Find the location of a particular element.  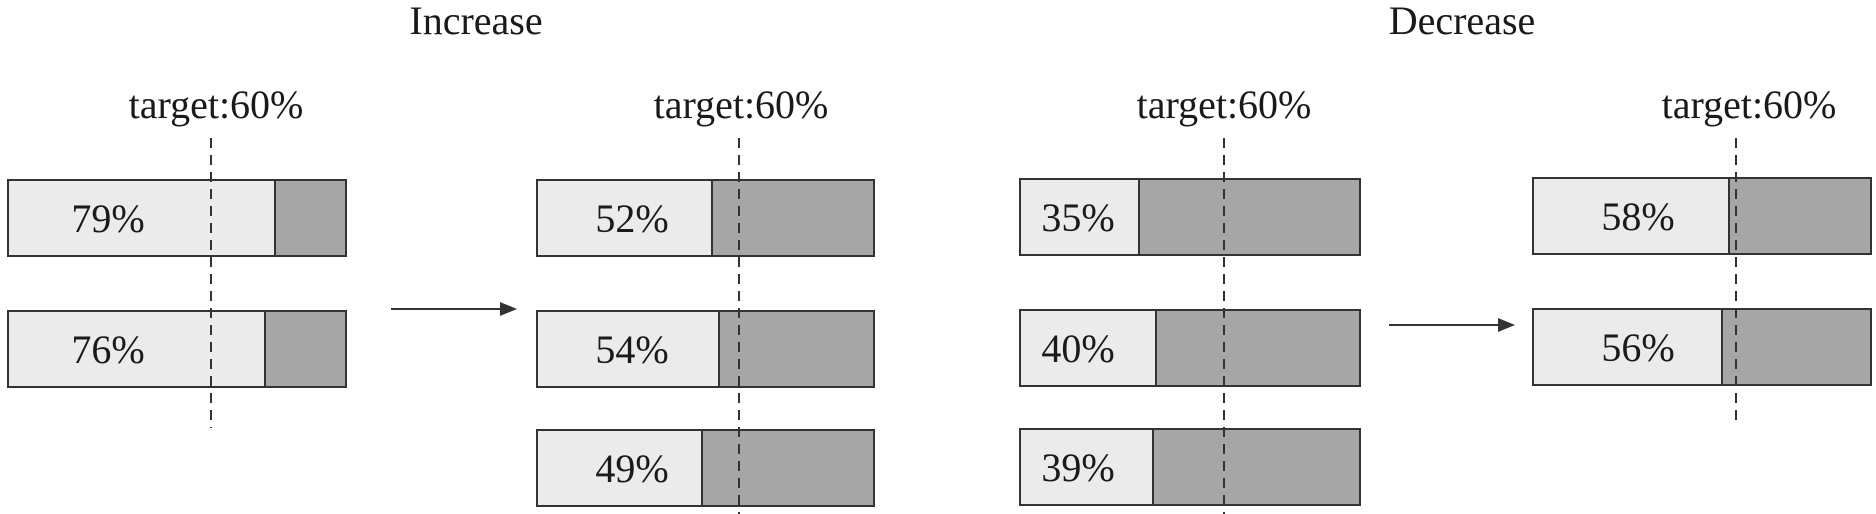

bar-decrease-before-2: 40% is located at coordinates (1190, 348).